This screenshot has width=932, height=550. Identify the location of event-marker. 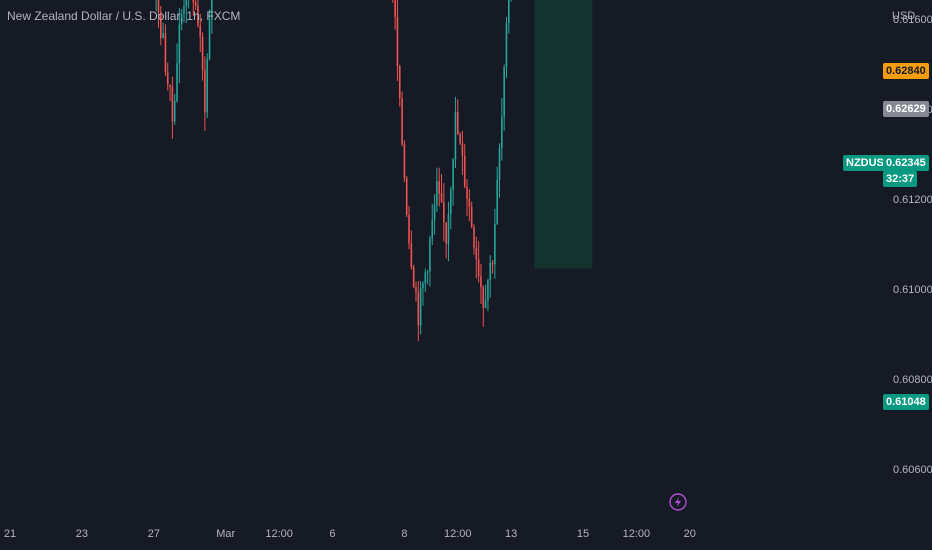
(678, 502).